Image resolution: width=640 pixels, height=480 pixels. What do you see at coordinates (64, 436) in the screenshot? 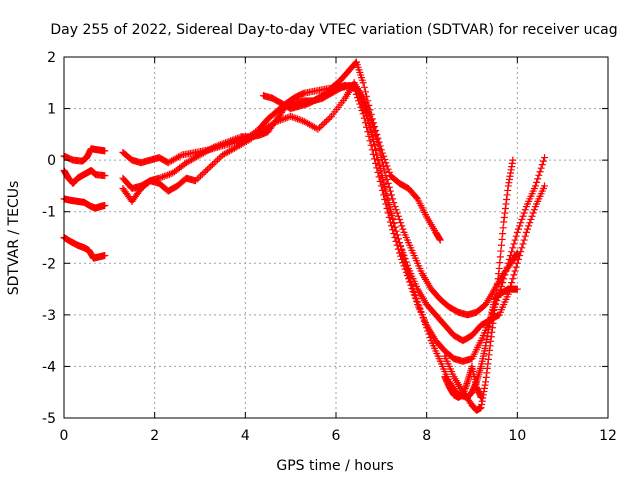
I see `x-tick-label: 0` at bounding box center [64, 436].